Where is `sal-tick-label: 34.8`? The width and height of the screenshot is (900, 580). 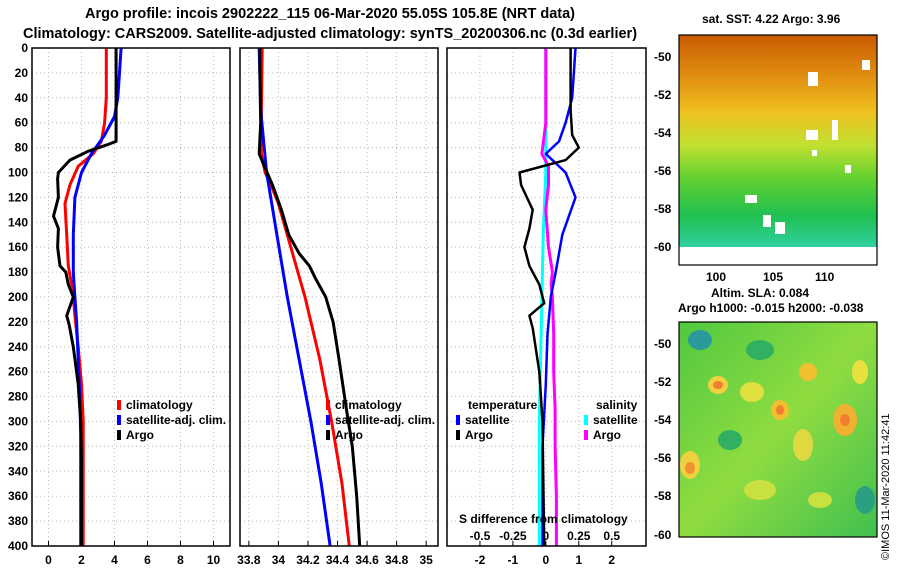
sal-tick-label: 34.8 is located at coordinates (397, 560).